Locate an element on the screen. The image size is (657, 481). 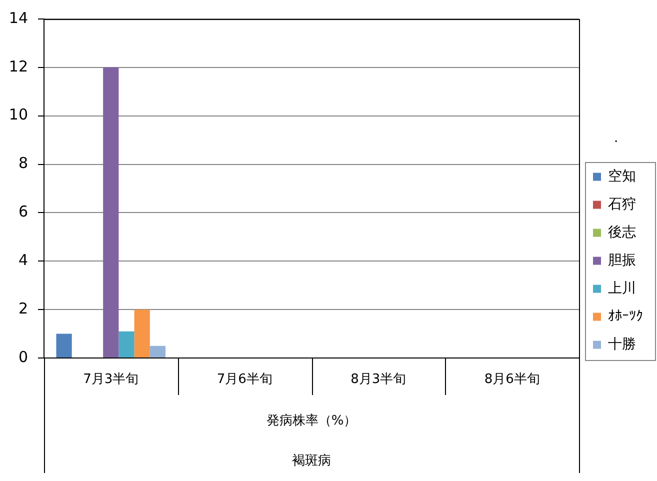
y-tick-label: 10 is located at coordinates (18, 115).